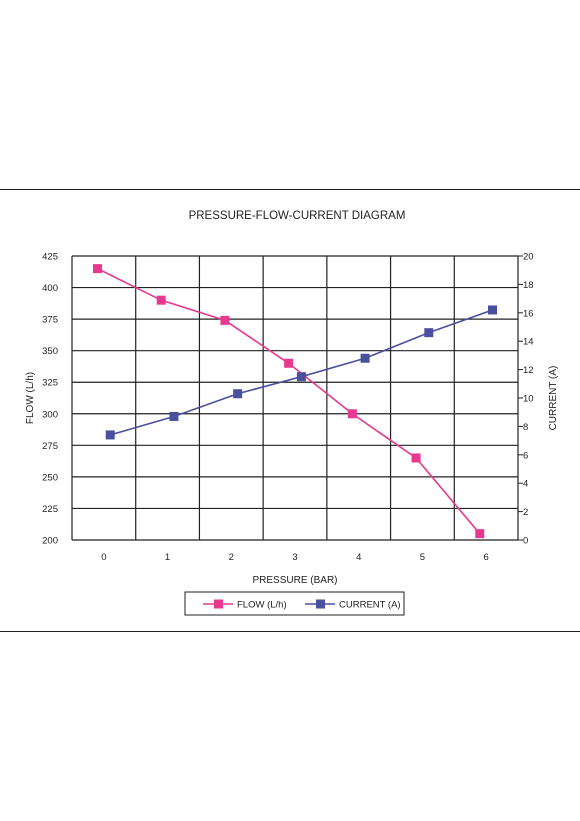 The height and width of the screenshot is (821, 580). Describe the element at coordinates (302, 605) in the screenshot. I see `legend-items: FLOW (L/h) CURRENT (A)` at that location.